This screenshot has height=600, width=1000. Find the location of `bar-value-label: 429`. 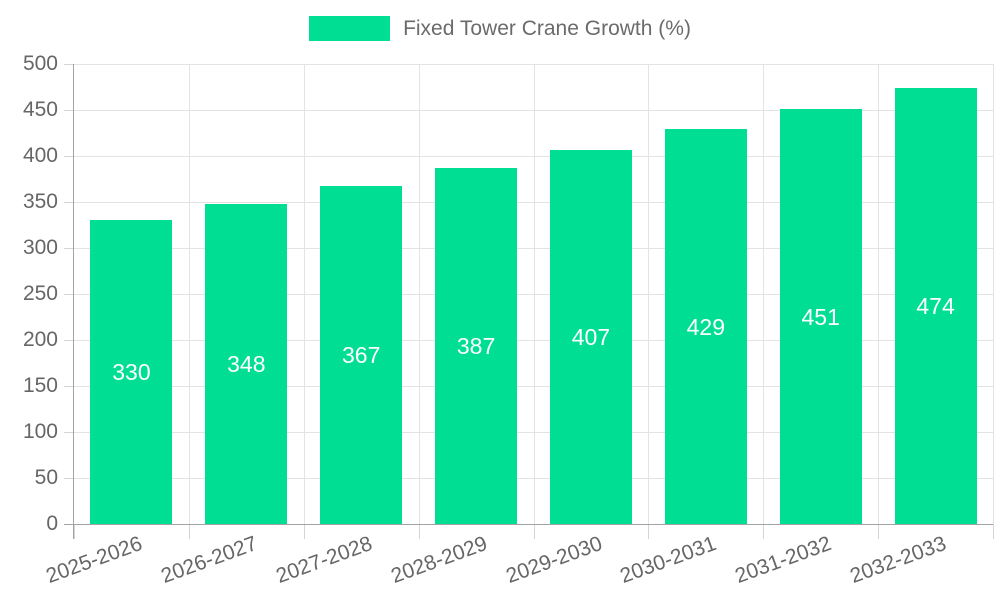

bar-value-label: 429 is located at coordinates (705, 326).